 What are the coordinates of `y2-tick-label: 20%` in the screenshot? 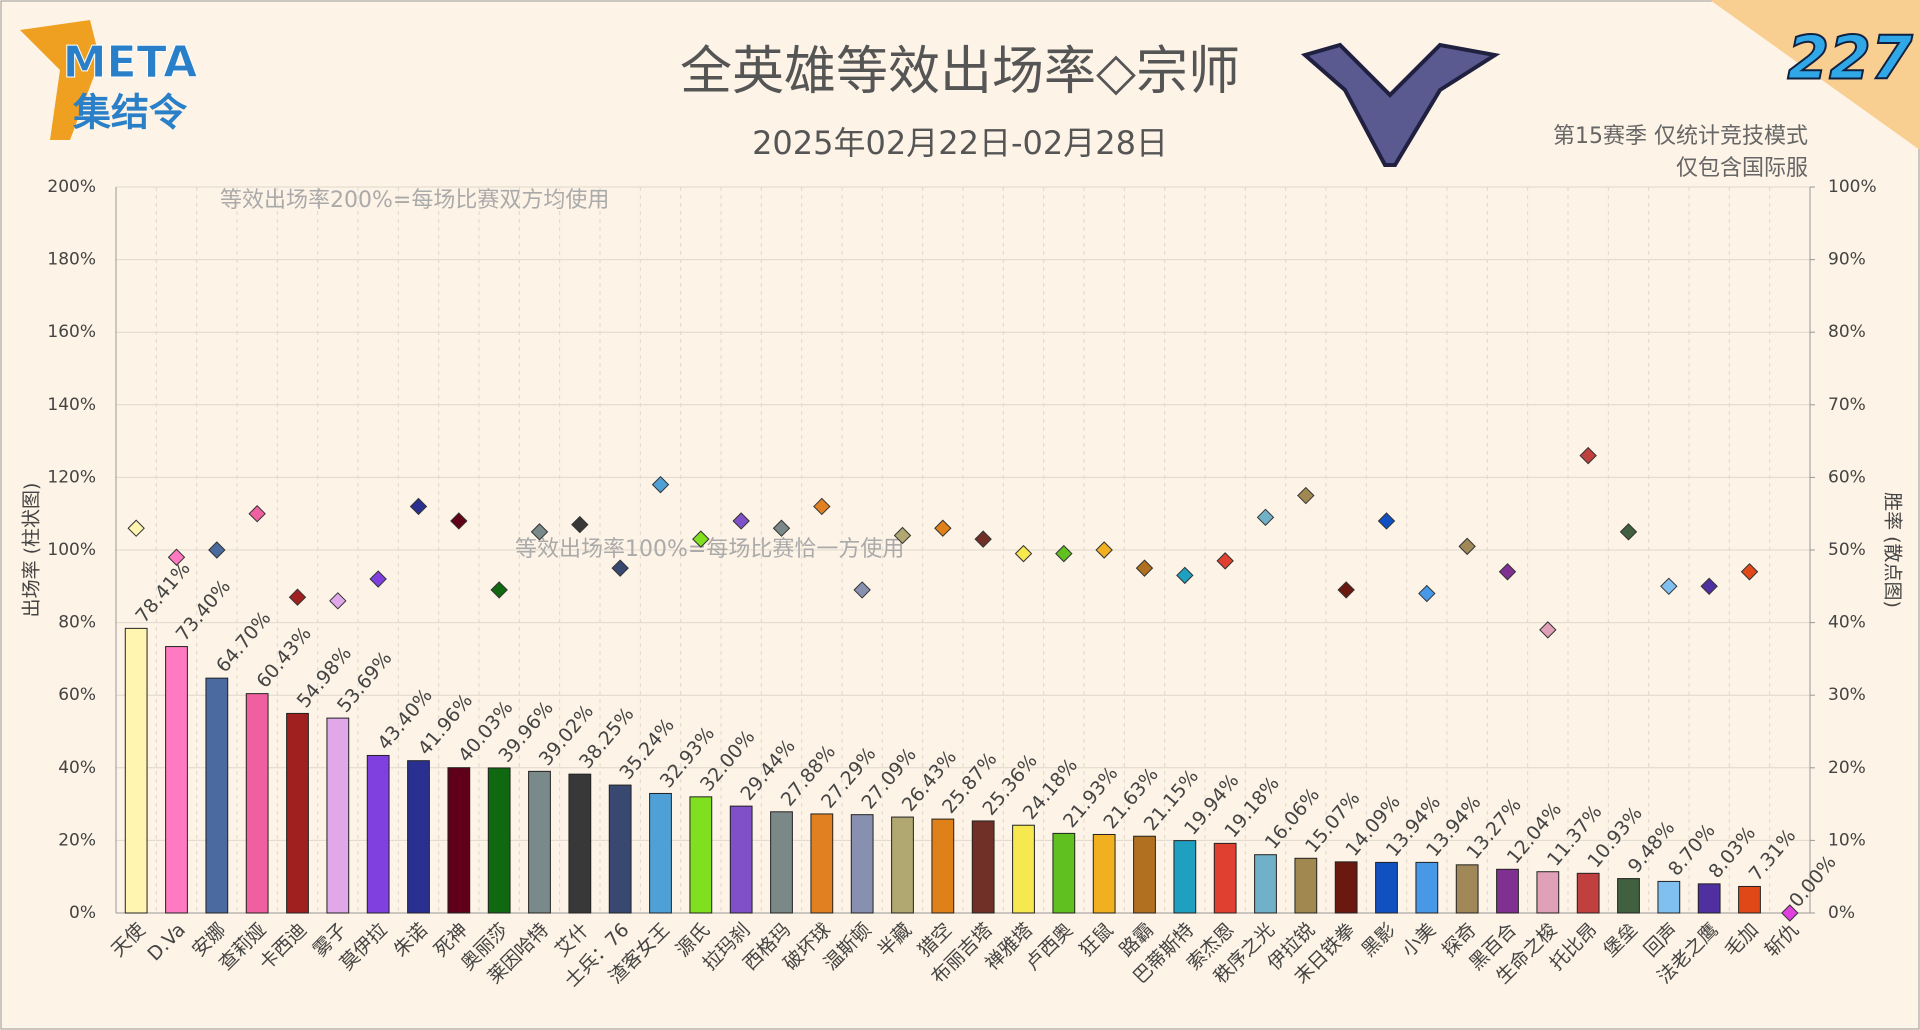 It's located at (1847, 768).